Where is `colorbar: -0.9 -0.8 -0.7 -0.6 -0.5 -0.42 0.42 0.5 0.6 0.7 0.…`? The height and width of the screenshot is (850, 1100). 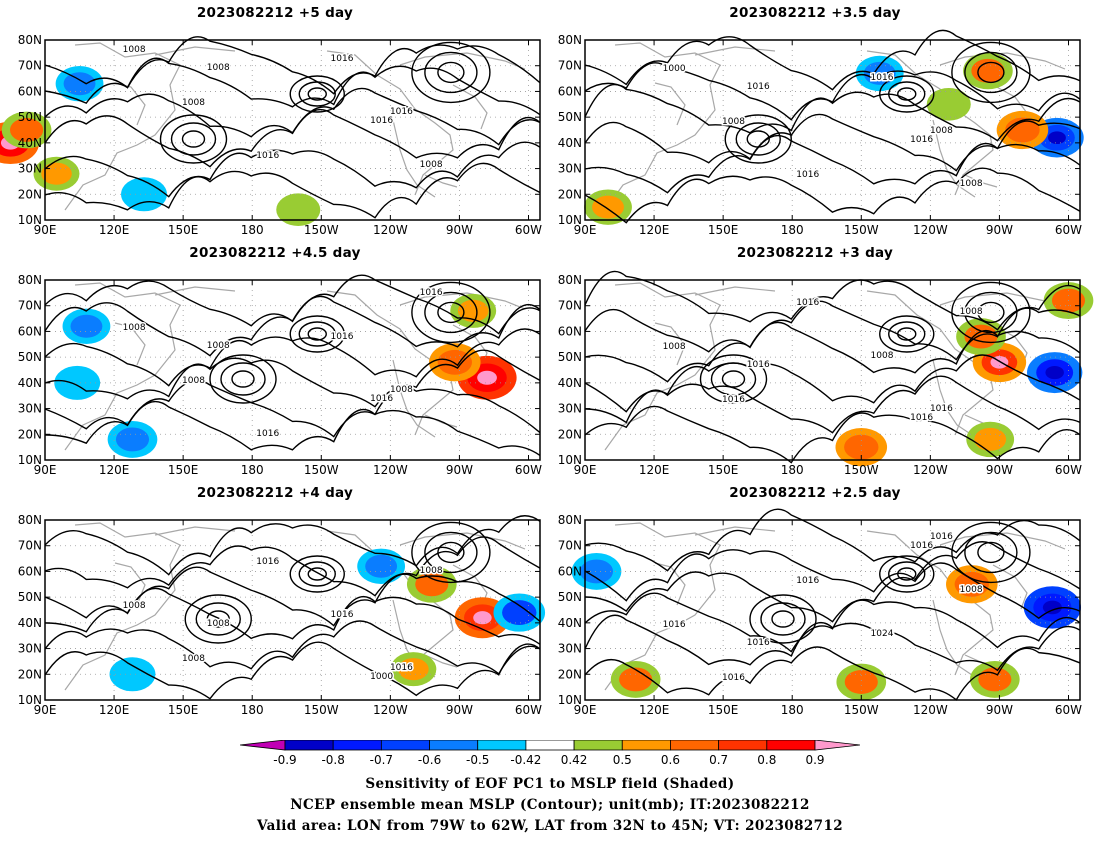
colorbar: -0.9 -0.8 -0.7 -0.6 -0.5 -0.42 0.42 0.5 0.6 0.7 0.… is located at coordinates (550, 753).